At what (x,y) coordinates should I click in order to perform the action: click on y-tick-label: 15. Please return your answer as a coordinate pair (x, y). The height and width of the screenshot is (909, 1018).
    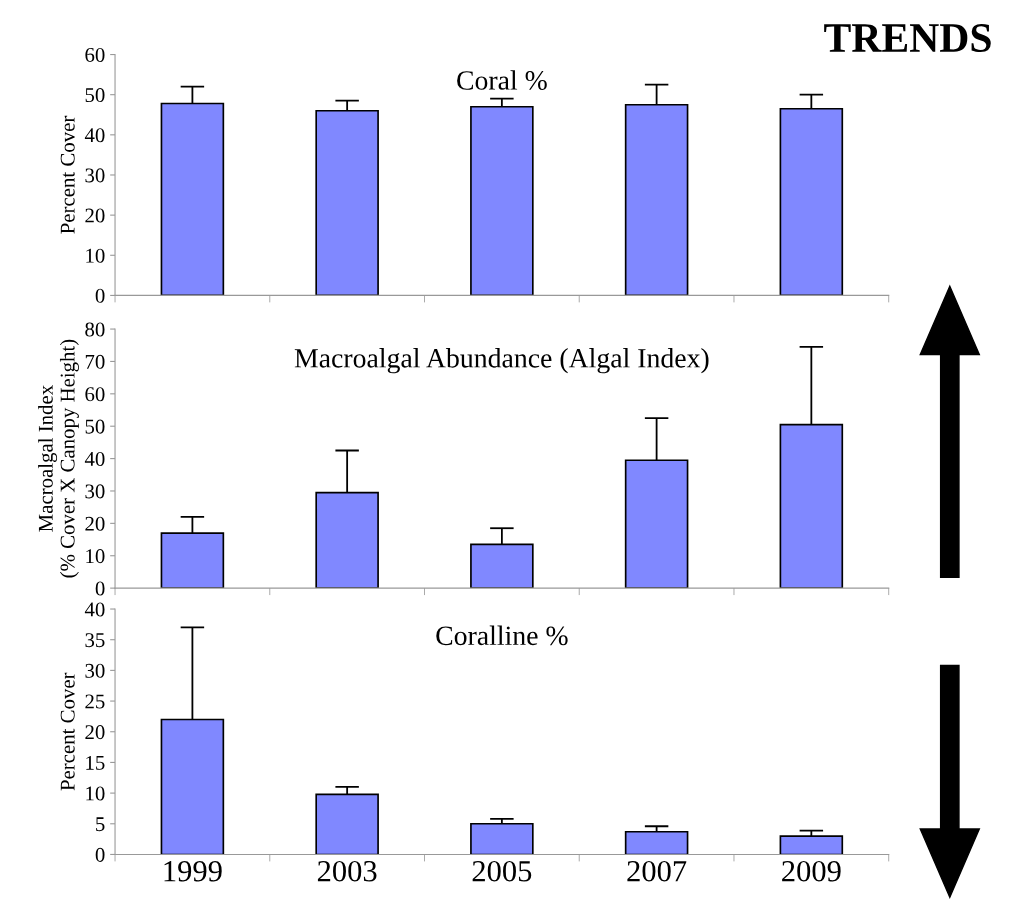
    Looking at the image, I should click on (95, 762).